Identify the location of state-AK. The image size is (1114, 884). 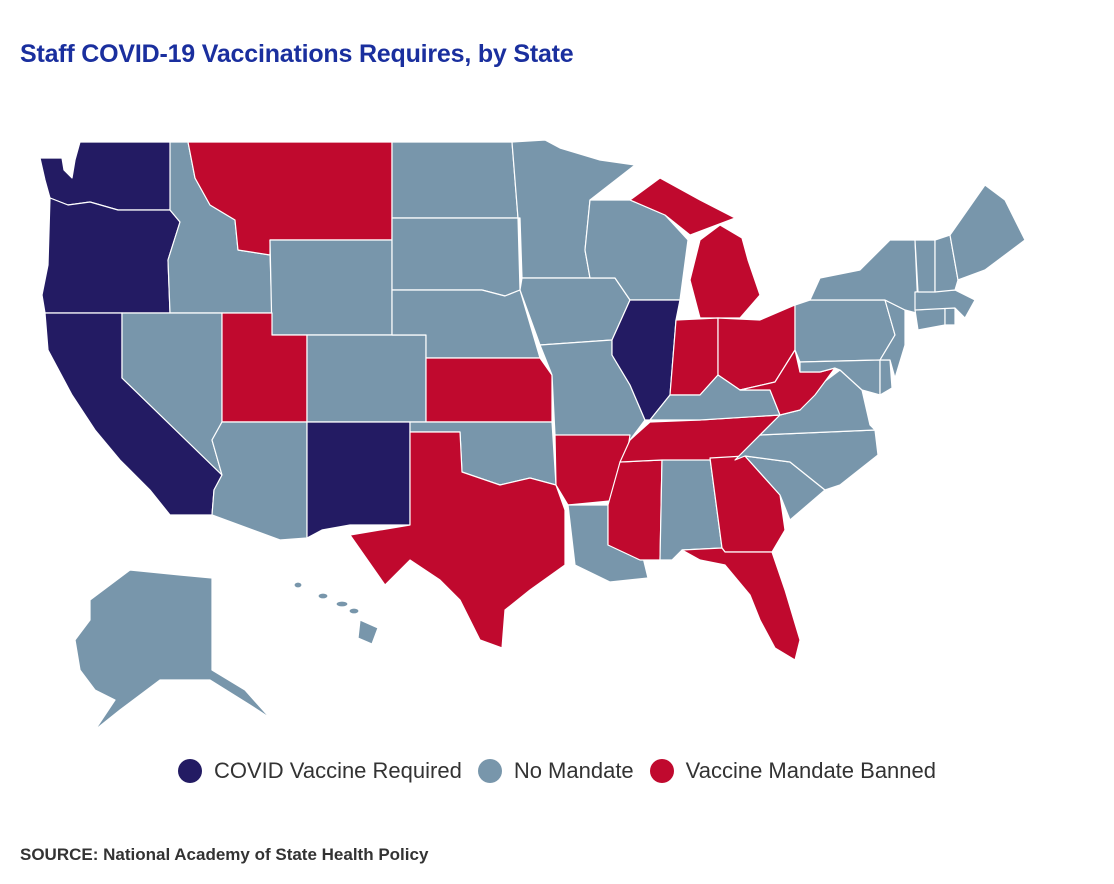
(172, 650).